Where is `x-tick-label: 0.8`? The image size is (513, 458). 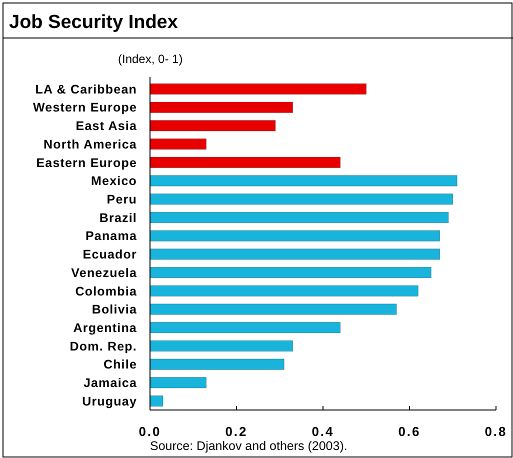 x-tick-label: 0.8 is located at coordinates (496, 431).